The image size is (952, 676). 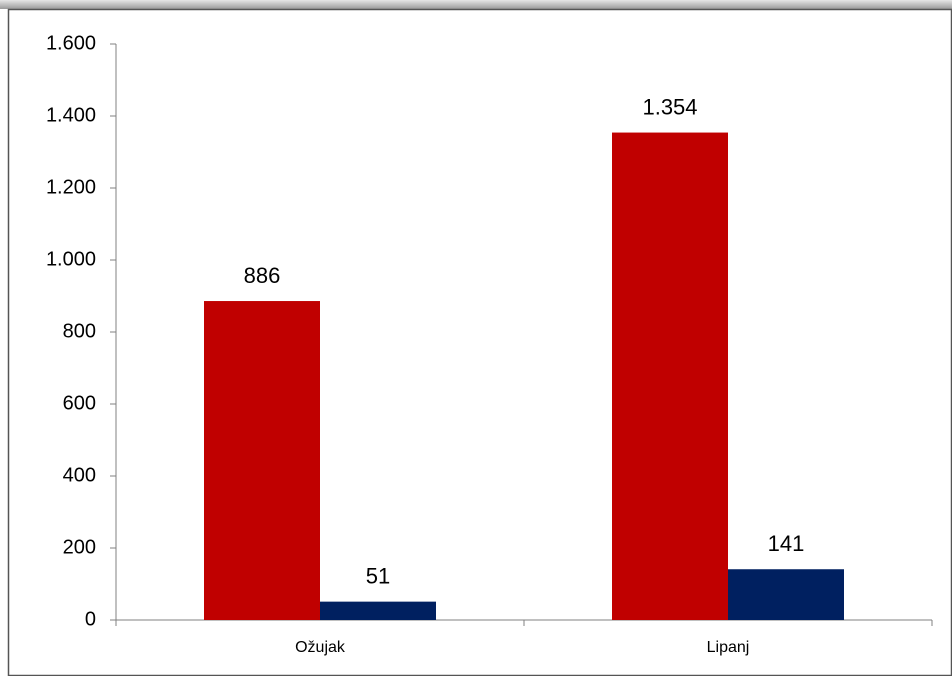 What do you see at coordinates (71, 187) in the screenshot?
I see `y-tick-label: 1.200` at bounding box center [71, 187].